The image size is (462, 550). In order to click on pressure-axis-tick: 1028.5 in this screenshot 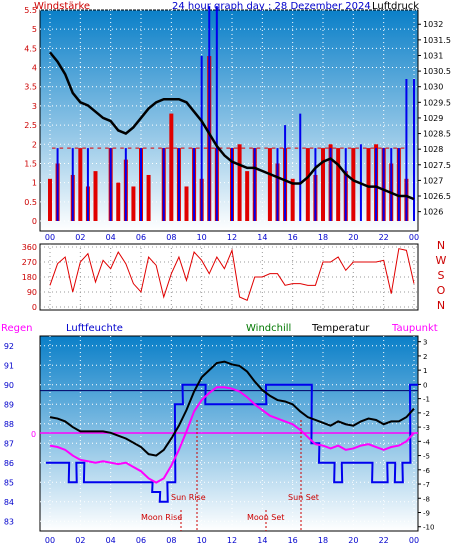, I will do `click(437, 134)`.